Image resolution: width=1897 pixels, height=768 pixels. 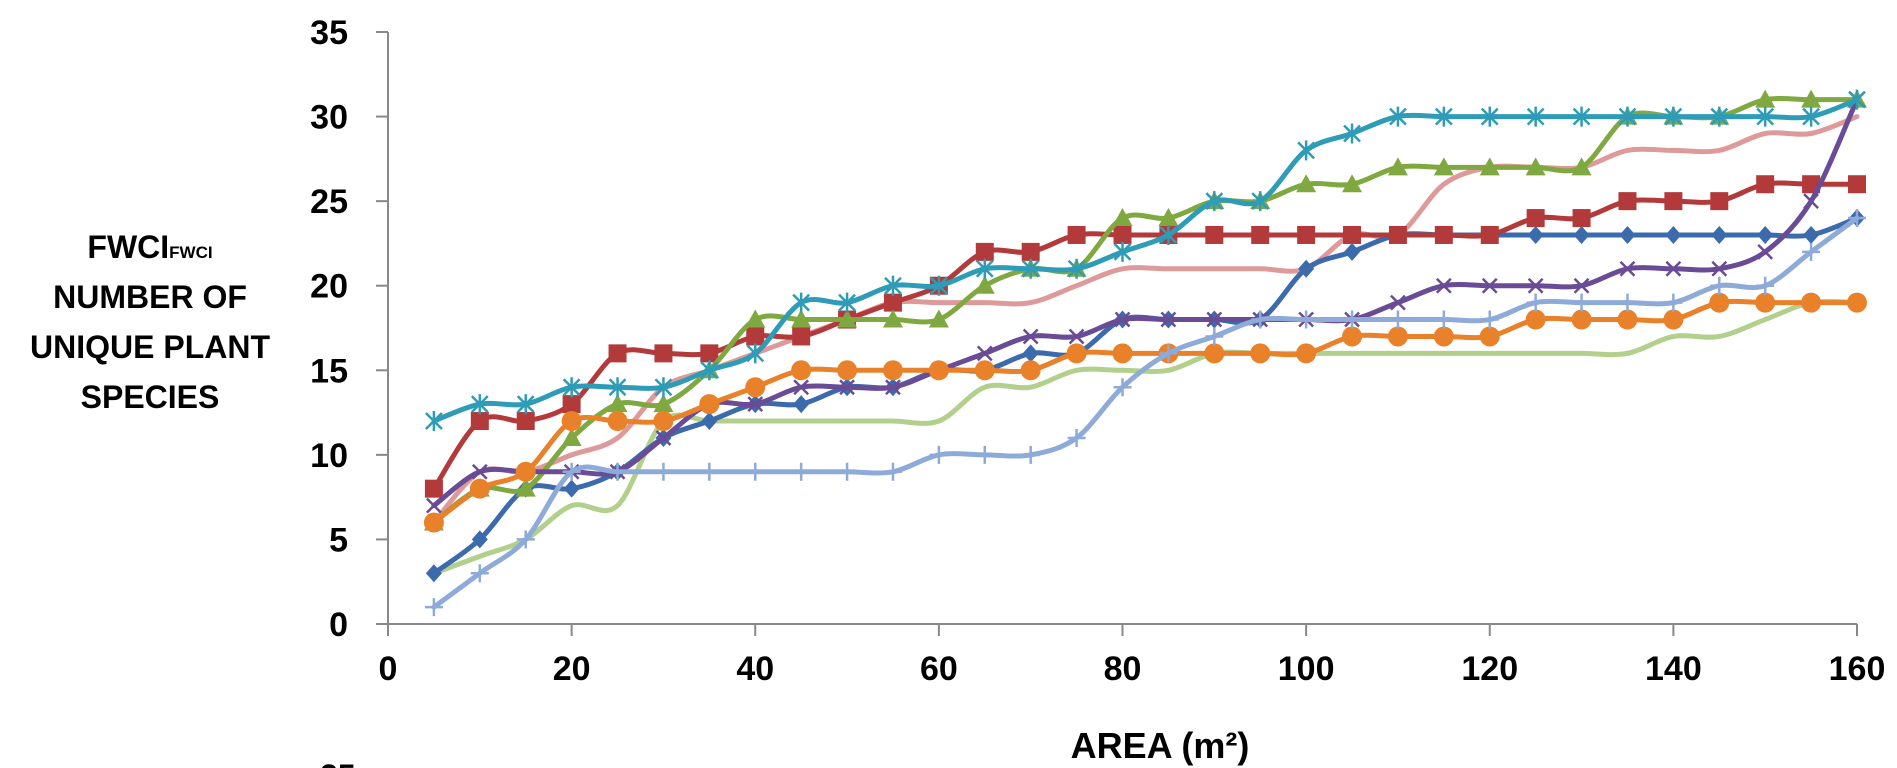 I want to click on y-axis-title-text: UNIQUE PLANT, so click(x=150, y=347).